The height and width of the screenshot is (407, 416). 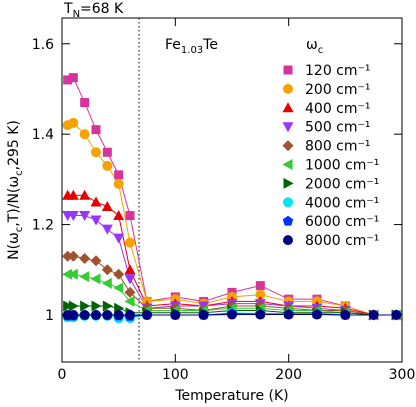 I want to click on legend-title-part: c, so click(x=321, y=50).